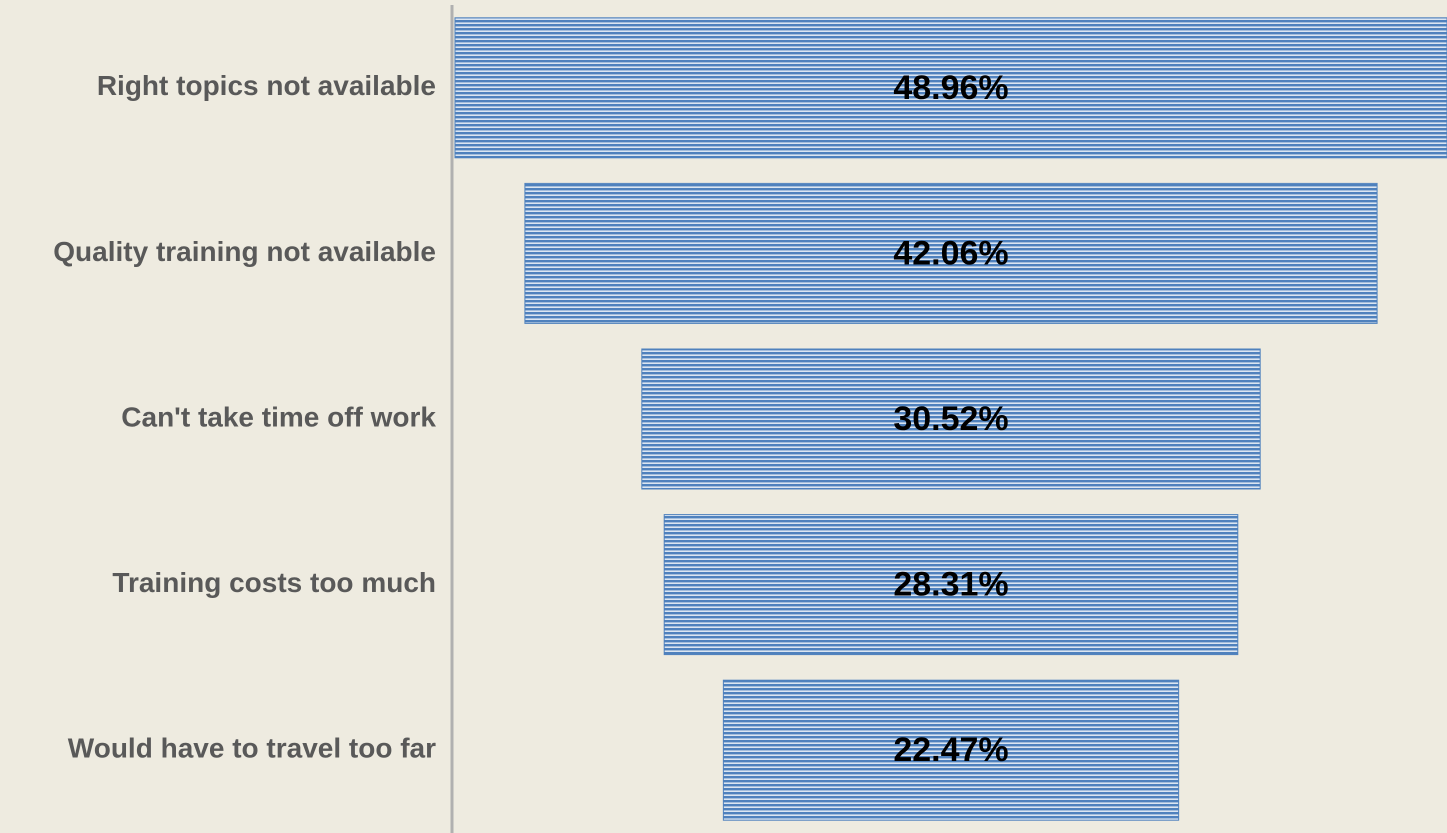 The height and width of the screenshot is (833, 1447). Describe the element at coordinates (274, 582) in the screenshot. I see `category-label: Training costs too much` at that location.